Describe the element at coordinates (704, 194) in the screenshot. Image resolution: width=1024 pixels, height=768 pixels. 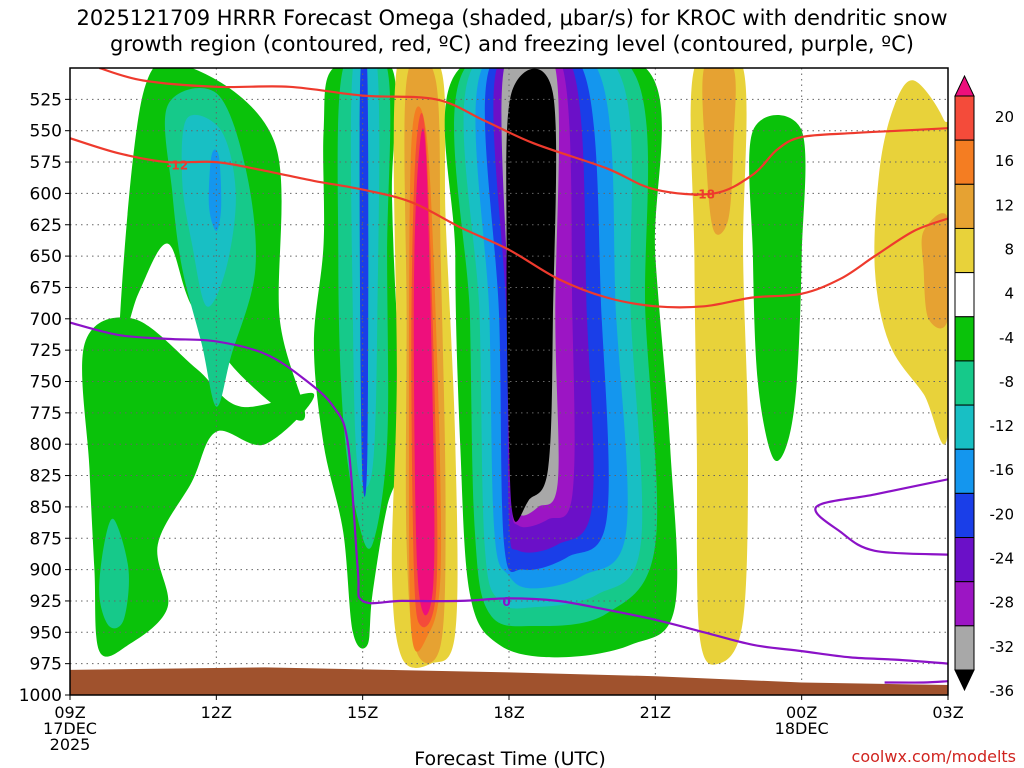
I see `dgz-contour-label: -18` at that location.